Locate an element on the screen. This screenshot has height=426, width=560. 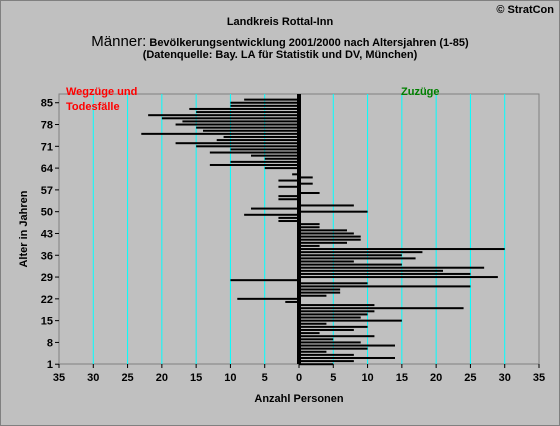
annotation-inflow: Zuzüge is located at coordinates (420, 92).